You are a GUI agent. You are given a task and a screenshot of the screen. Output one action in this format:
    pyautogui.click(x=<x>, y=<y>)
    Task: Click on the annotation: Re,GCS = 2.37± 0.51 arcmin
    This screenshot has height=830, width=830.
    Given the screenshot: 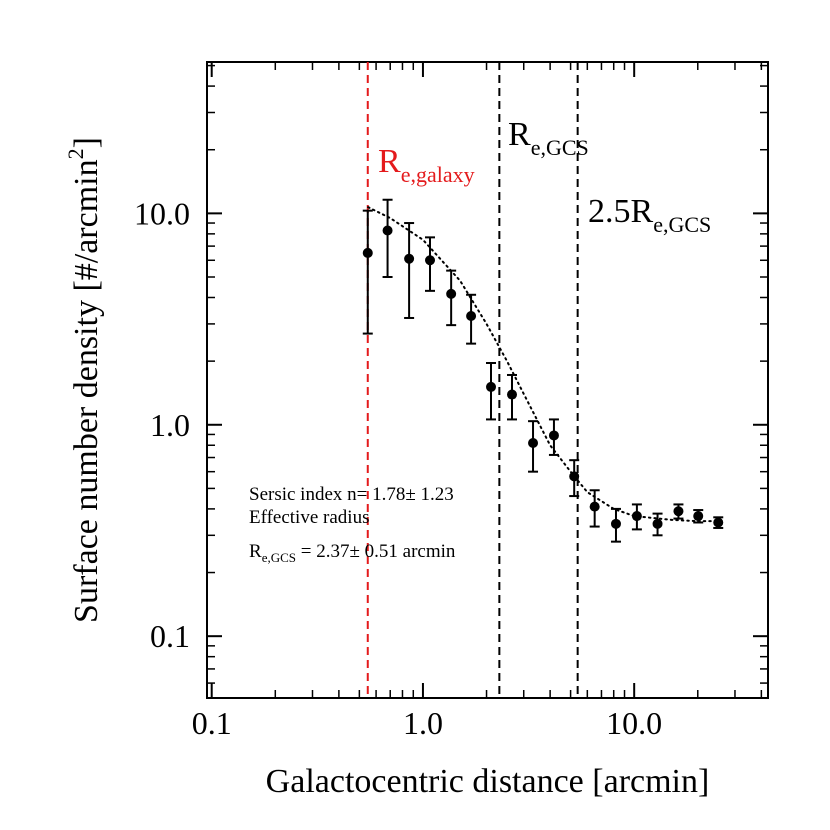 What is the action you would take?
    pyautogui.click(x=352, y=553)
    